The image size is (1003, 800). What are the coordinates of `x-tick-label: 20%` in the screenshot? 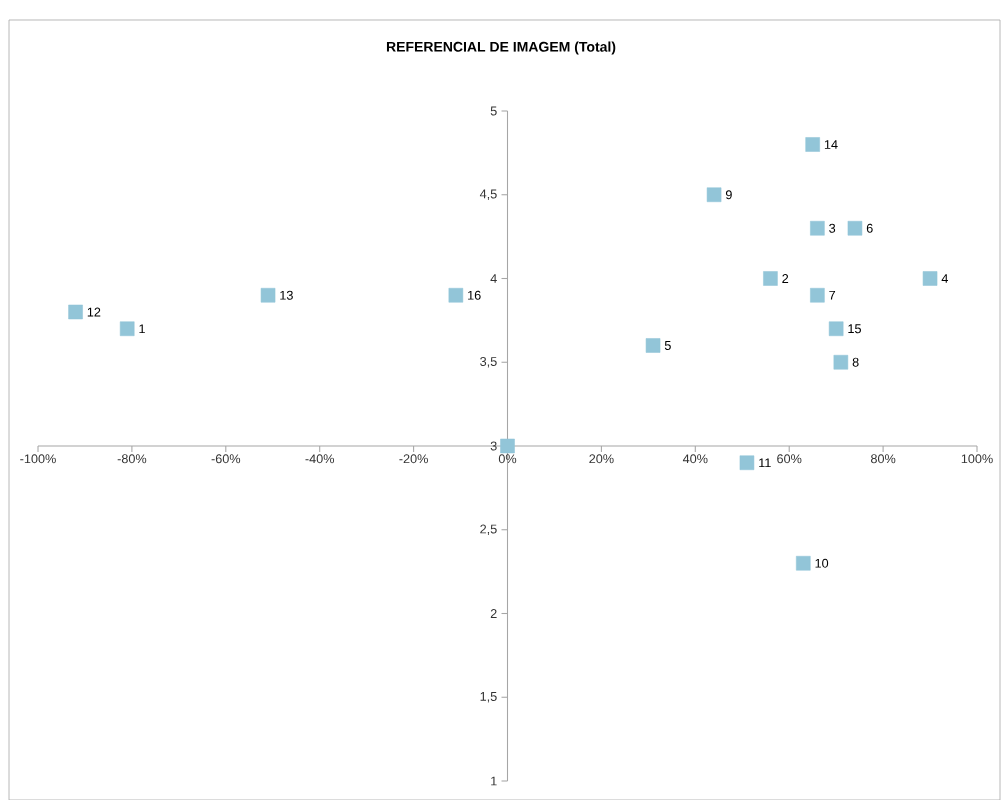 It's located at (601, 459).